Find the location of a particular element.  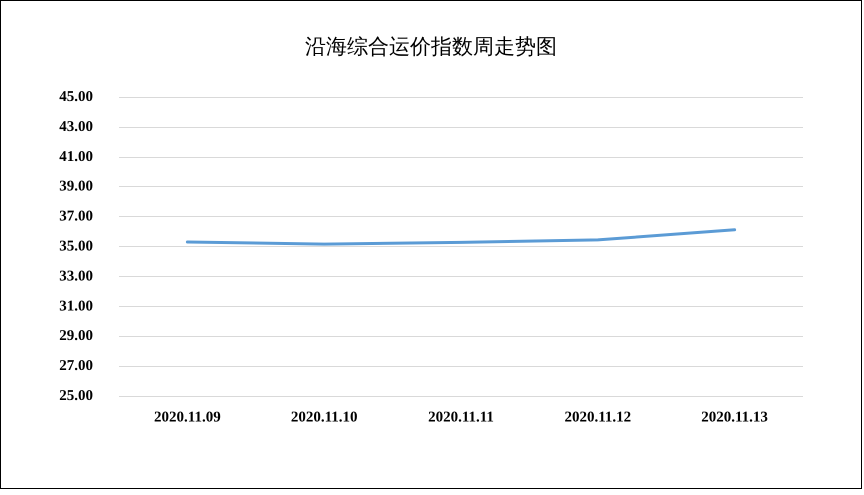

y-tick-label: 35.00 is located at coordinates (76, 246).